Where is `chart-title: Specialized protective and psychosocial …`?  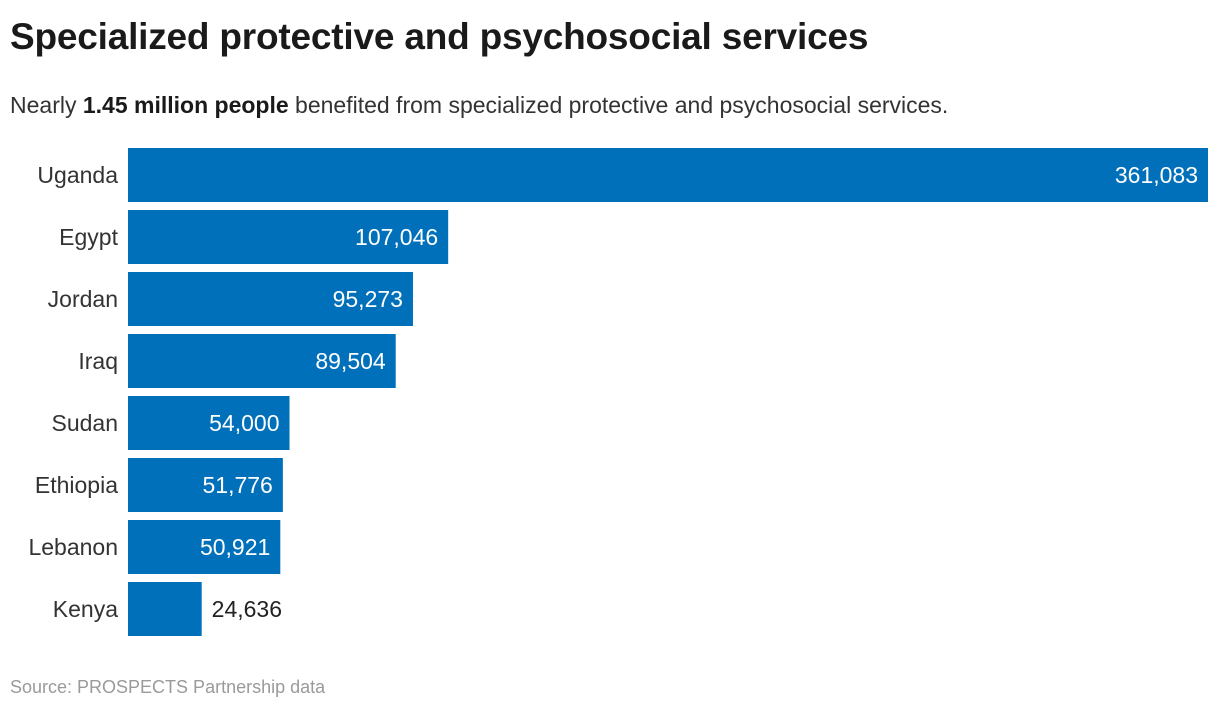
chart-title: Specialized protective and psychosocial … is located at coordinates (439, 36).